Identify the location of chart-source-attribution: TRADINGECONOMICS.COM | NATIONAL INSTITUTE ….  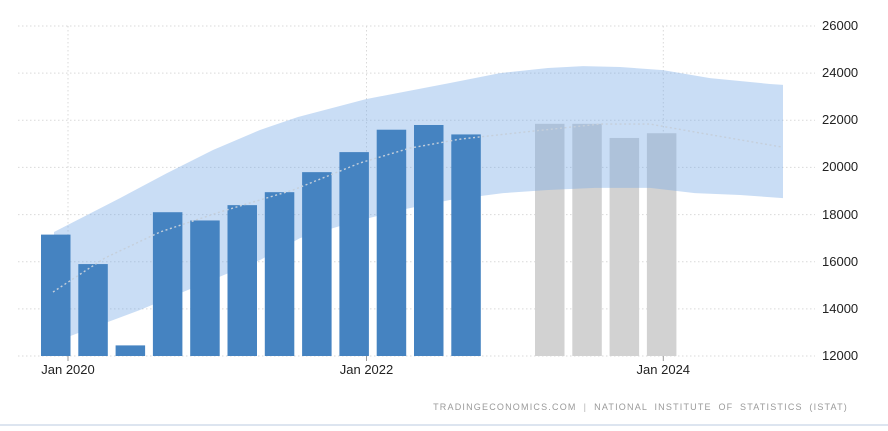
(640, 407).